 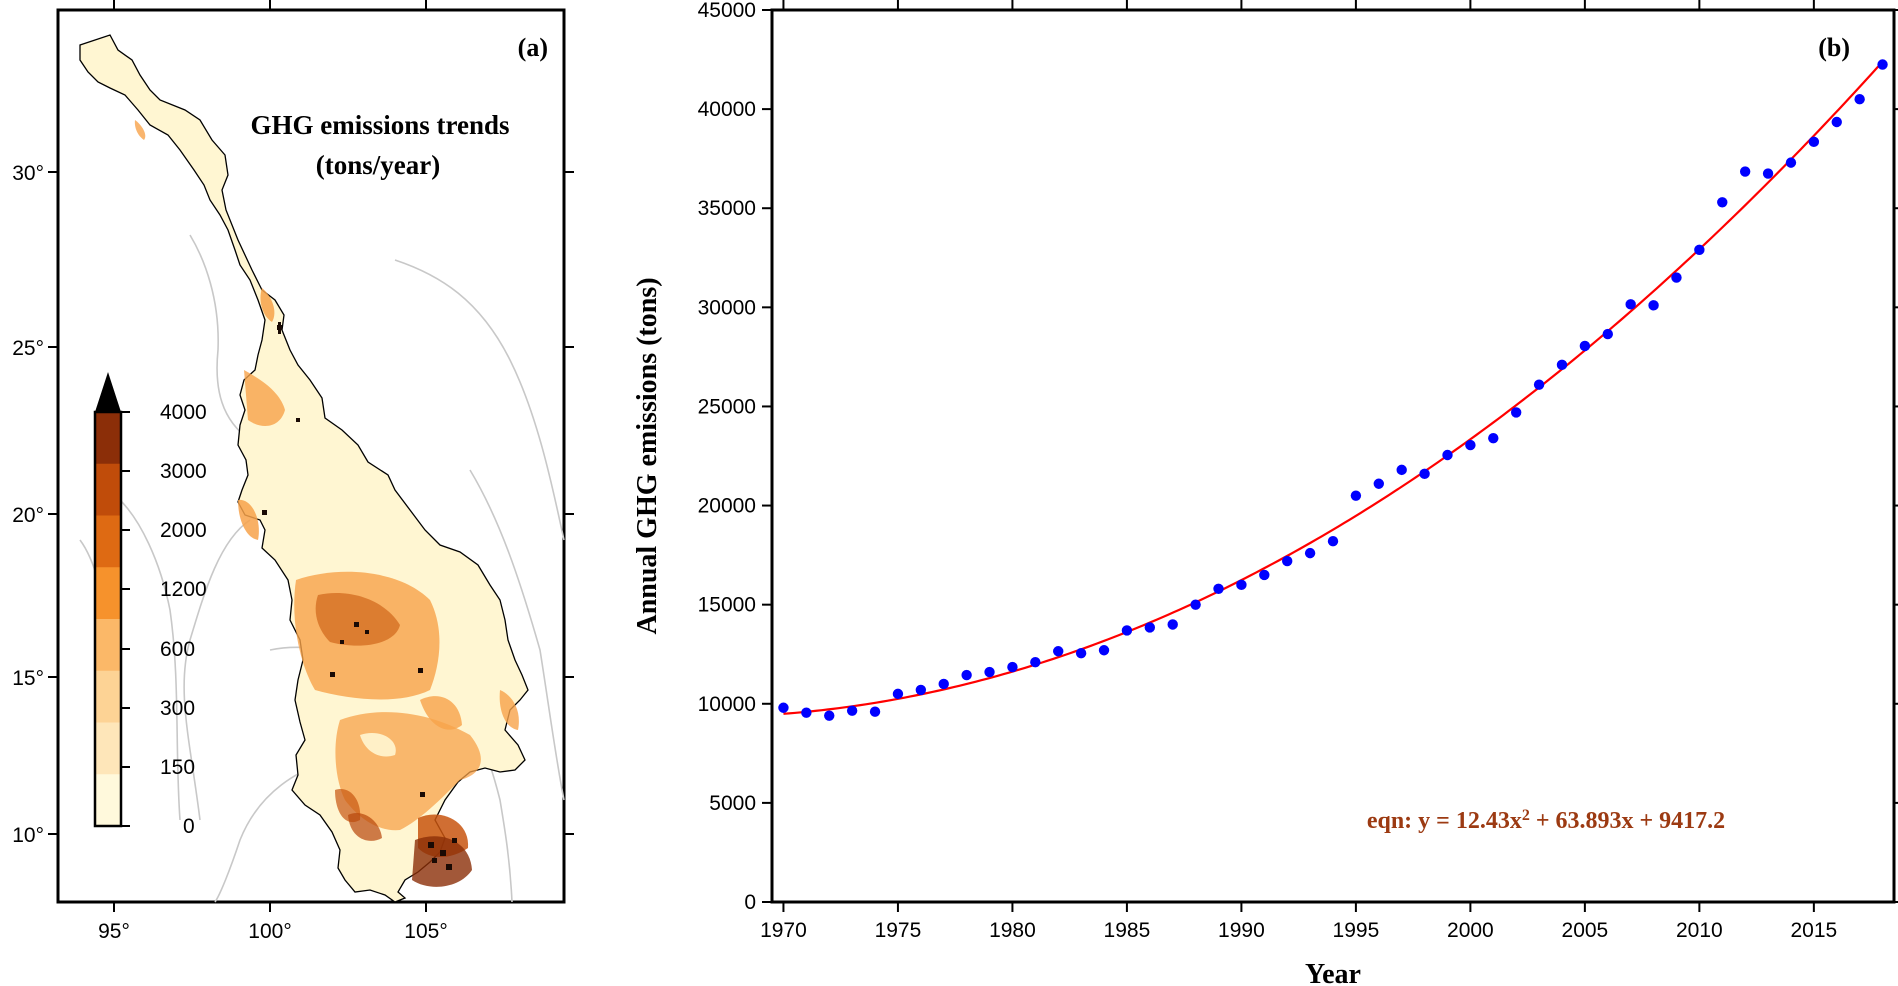 What do you see at coordinates (378, 165) in the screenshot?
I see `map-title-line2: (tons/year)` at bounding box center [378, 165].